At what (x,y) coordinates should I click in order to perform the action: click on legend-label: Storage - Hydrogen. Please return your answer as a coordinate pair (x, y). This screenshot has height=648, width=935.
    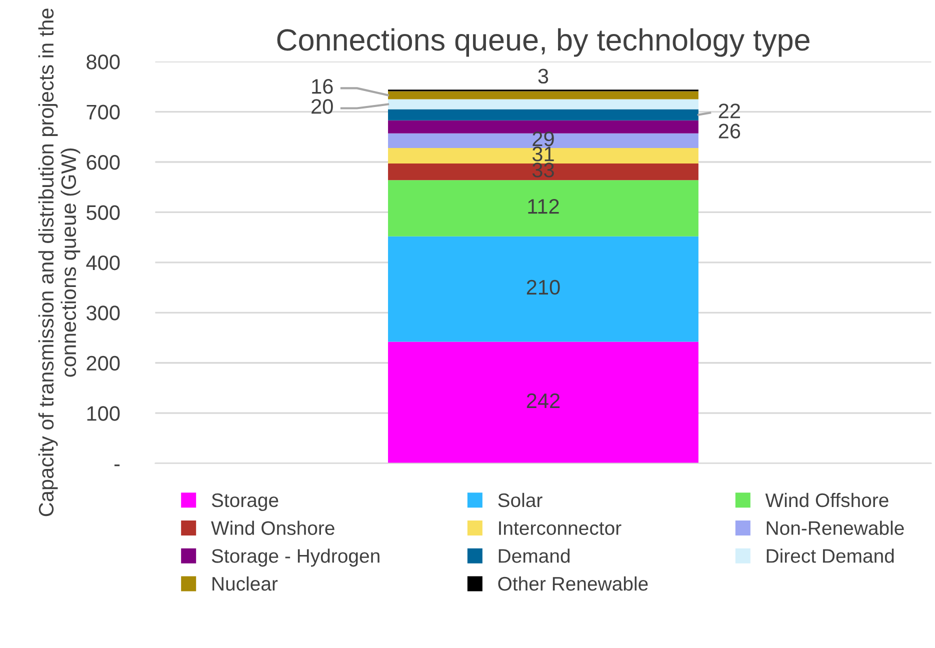
    Looking at the image, I should click on (296, 557).